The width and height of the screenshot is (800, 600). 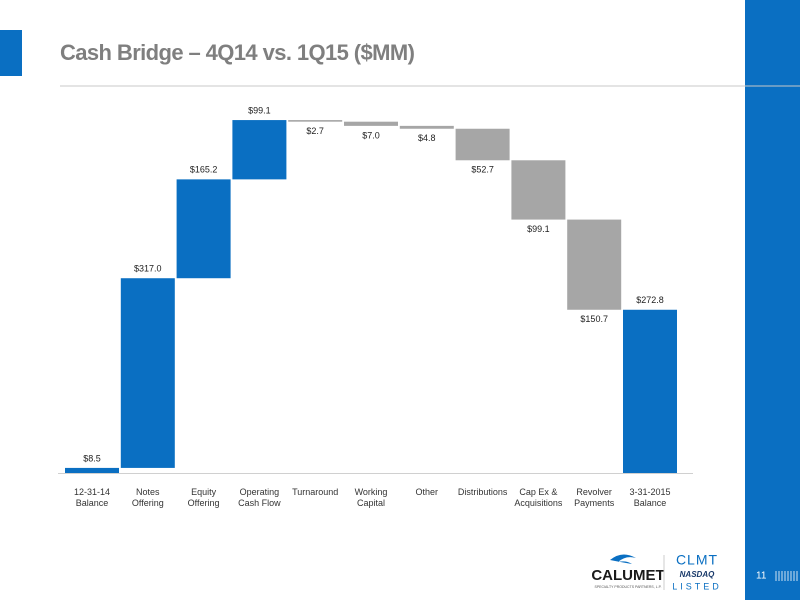 What do you see at coordinates (697, 586) in the screenshot?
I see `listed: LISTED` at bounding box center [697, 586].